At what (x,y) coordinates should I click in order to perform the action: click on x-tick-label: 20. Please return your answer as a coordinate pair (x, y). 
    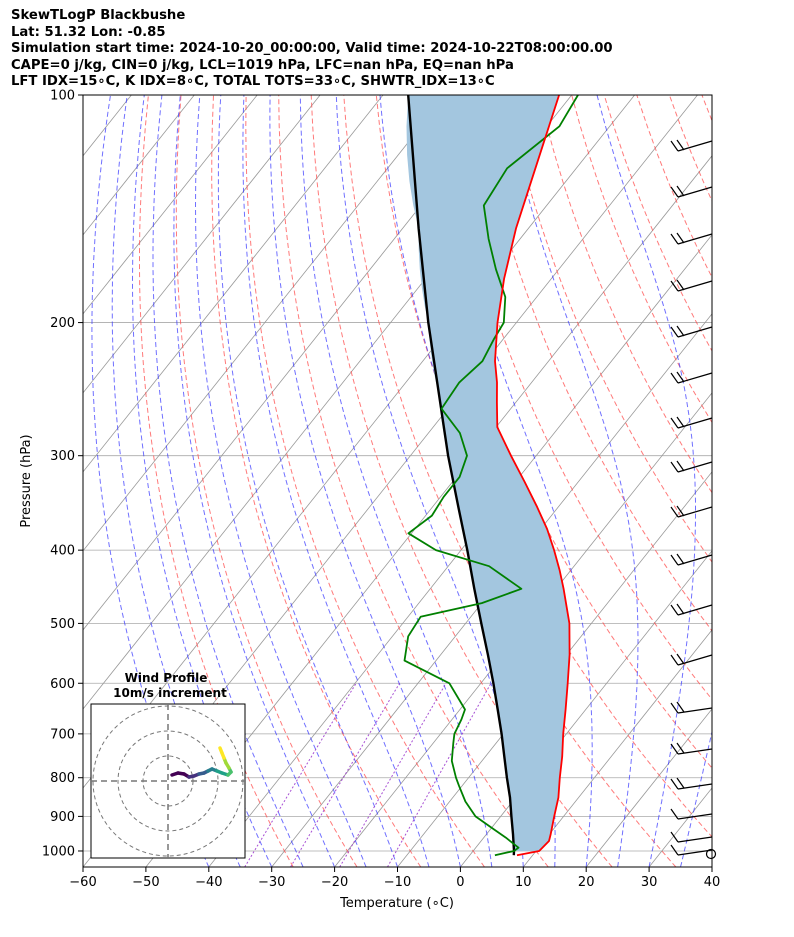
    Looking at the image, I should click on (586, 882).